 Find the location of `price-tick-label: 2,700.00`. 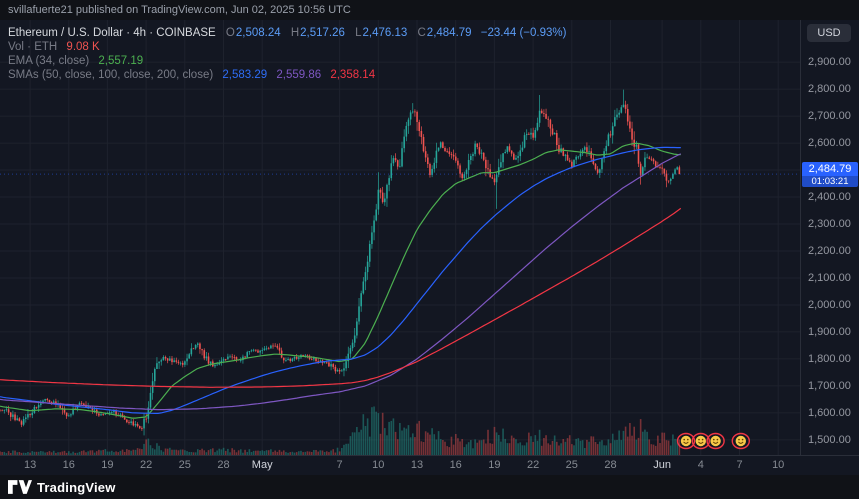

price-tick-label: 2,700.00 is located at coordinates (829, 116).